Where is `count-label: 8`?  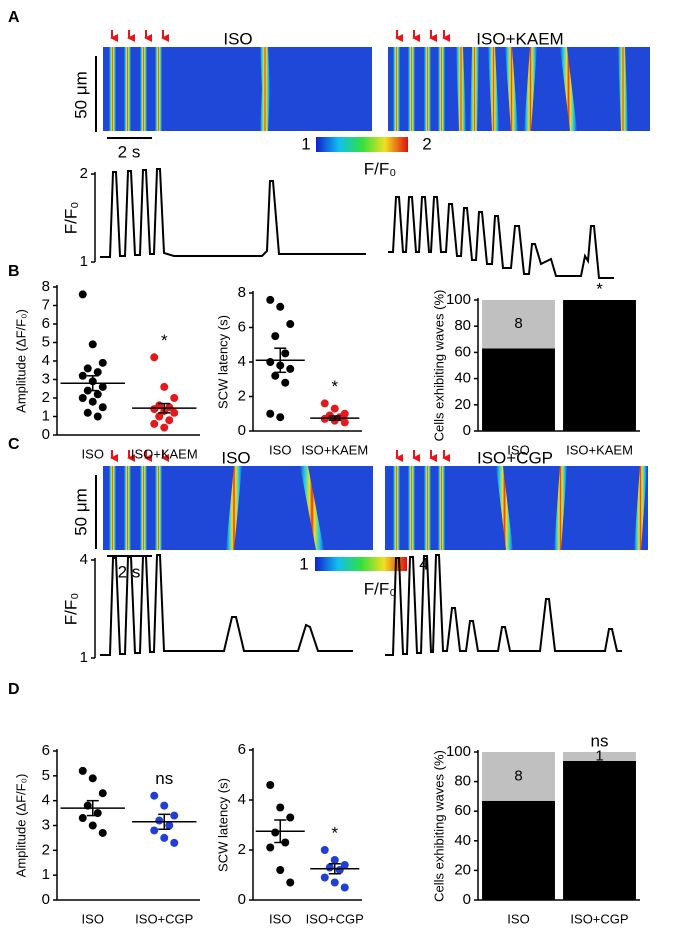 count-label: 8 is located at coordinates (518, 323).